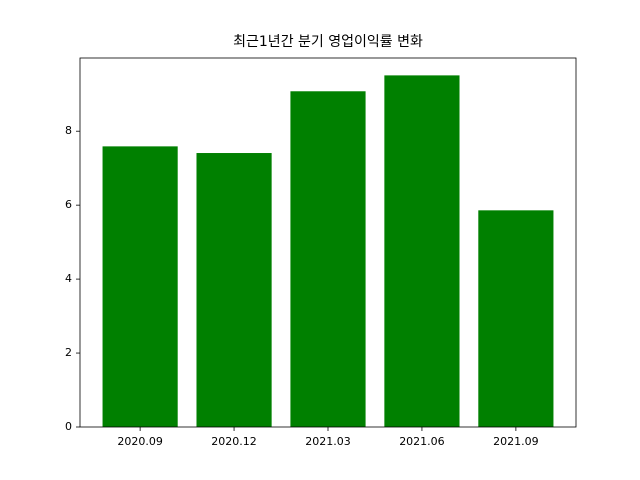  What do you see at coordinates (68, 278) in the screenshot?
I see `y-tick-label: 4` at bounding box center [68, 278].